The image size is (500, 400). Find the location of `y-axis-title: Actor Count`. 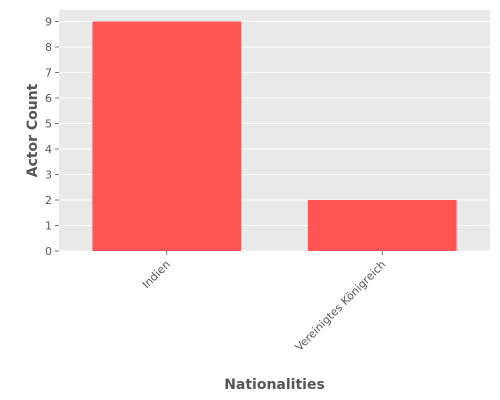

y-axis-title: Actor Count is located at coordinates (33, 130).